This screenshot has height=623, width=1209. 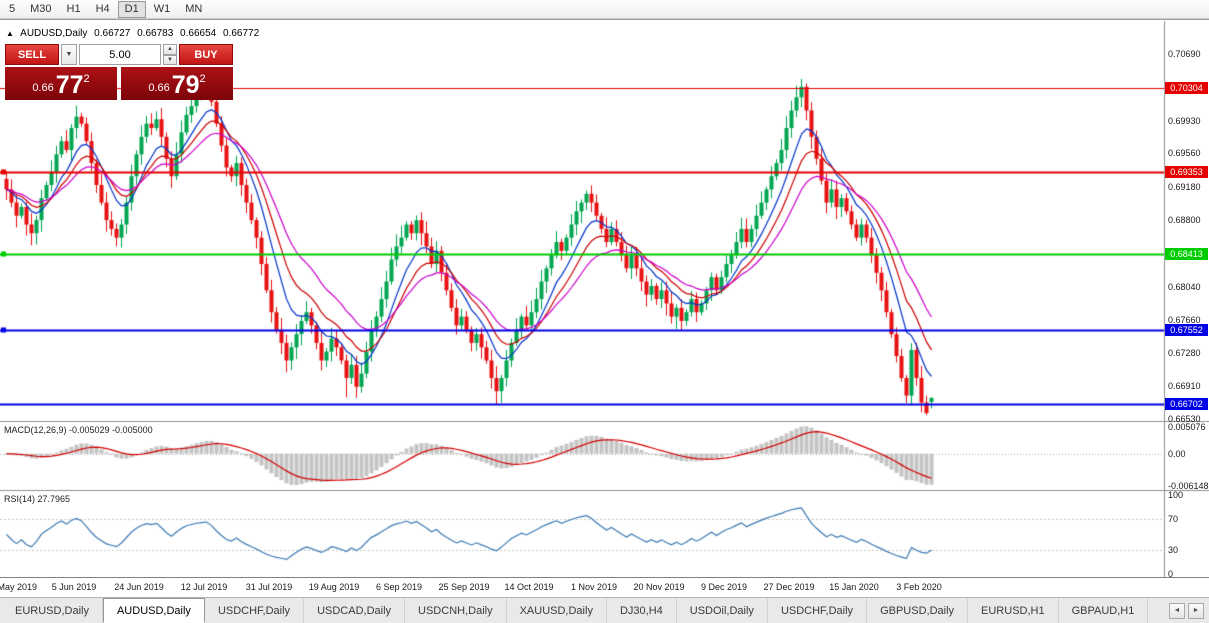 What do you see at coordinates (1186, 88) in the screenshot?
I see `price-tag: 0.70304` at bounding box center [1186, 88].